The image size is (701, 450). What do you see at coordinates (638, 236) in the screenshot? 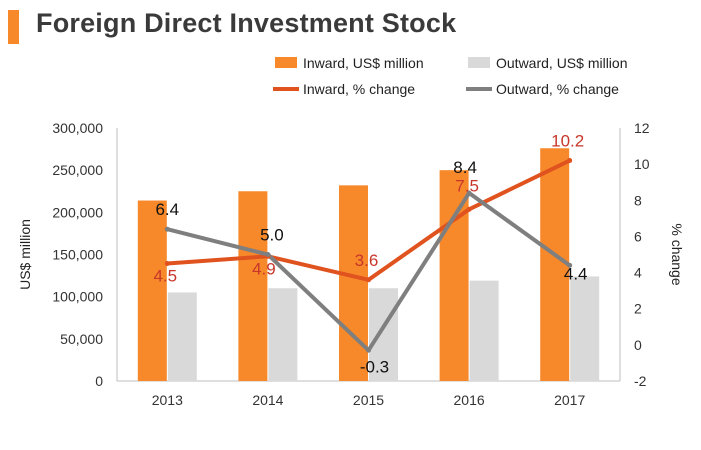
I see `y-right-tick-label: 6` at bounding box center [638, 236].